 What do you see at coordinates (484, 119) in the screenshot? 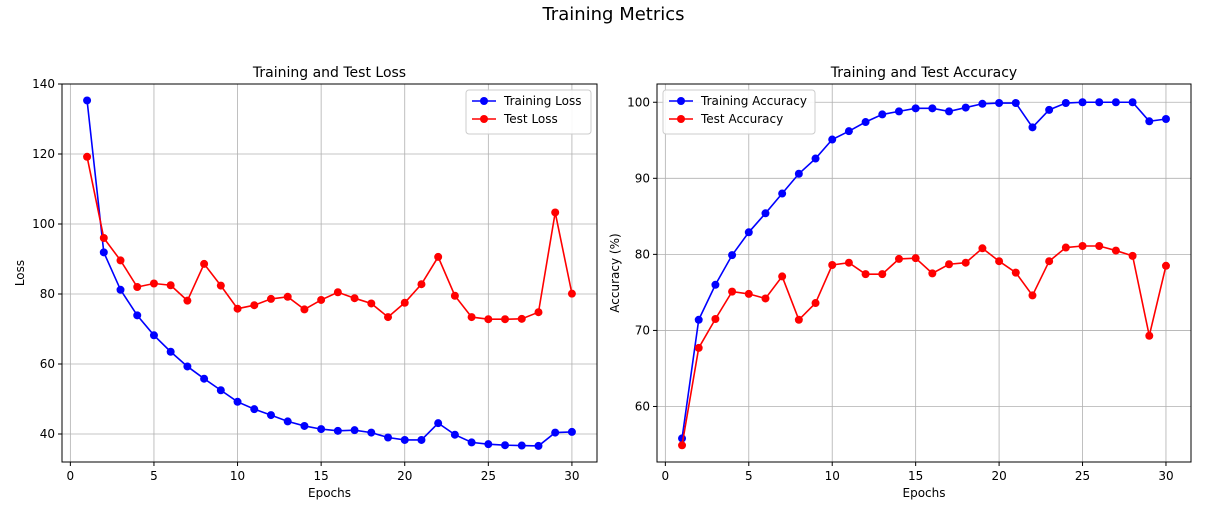
I see `legend-marker` at bounding box center [484, 119].